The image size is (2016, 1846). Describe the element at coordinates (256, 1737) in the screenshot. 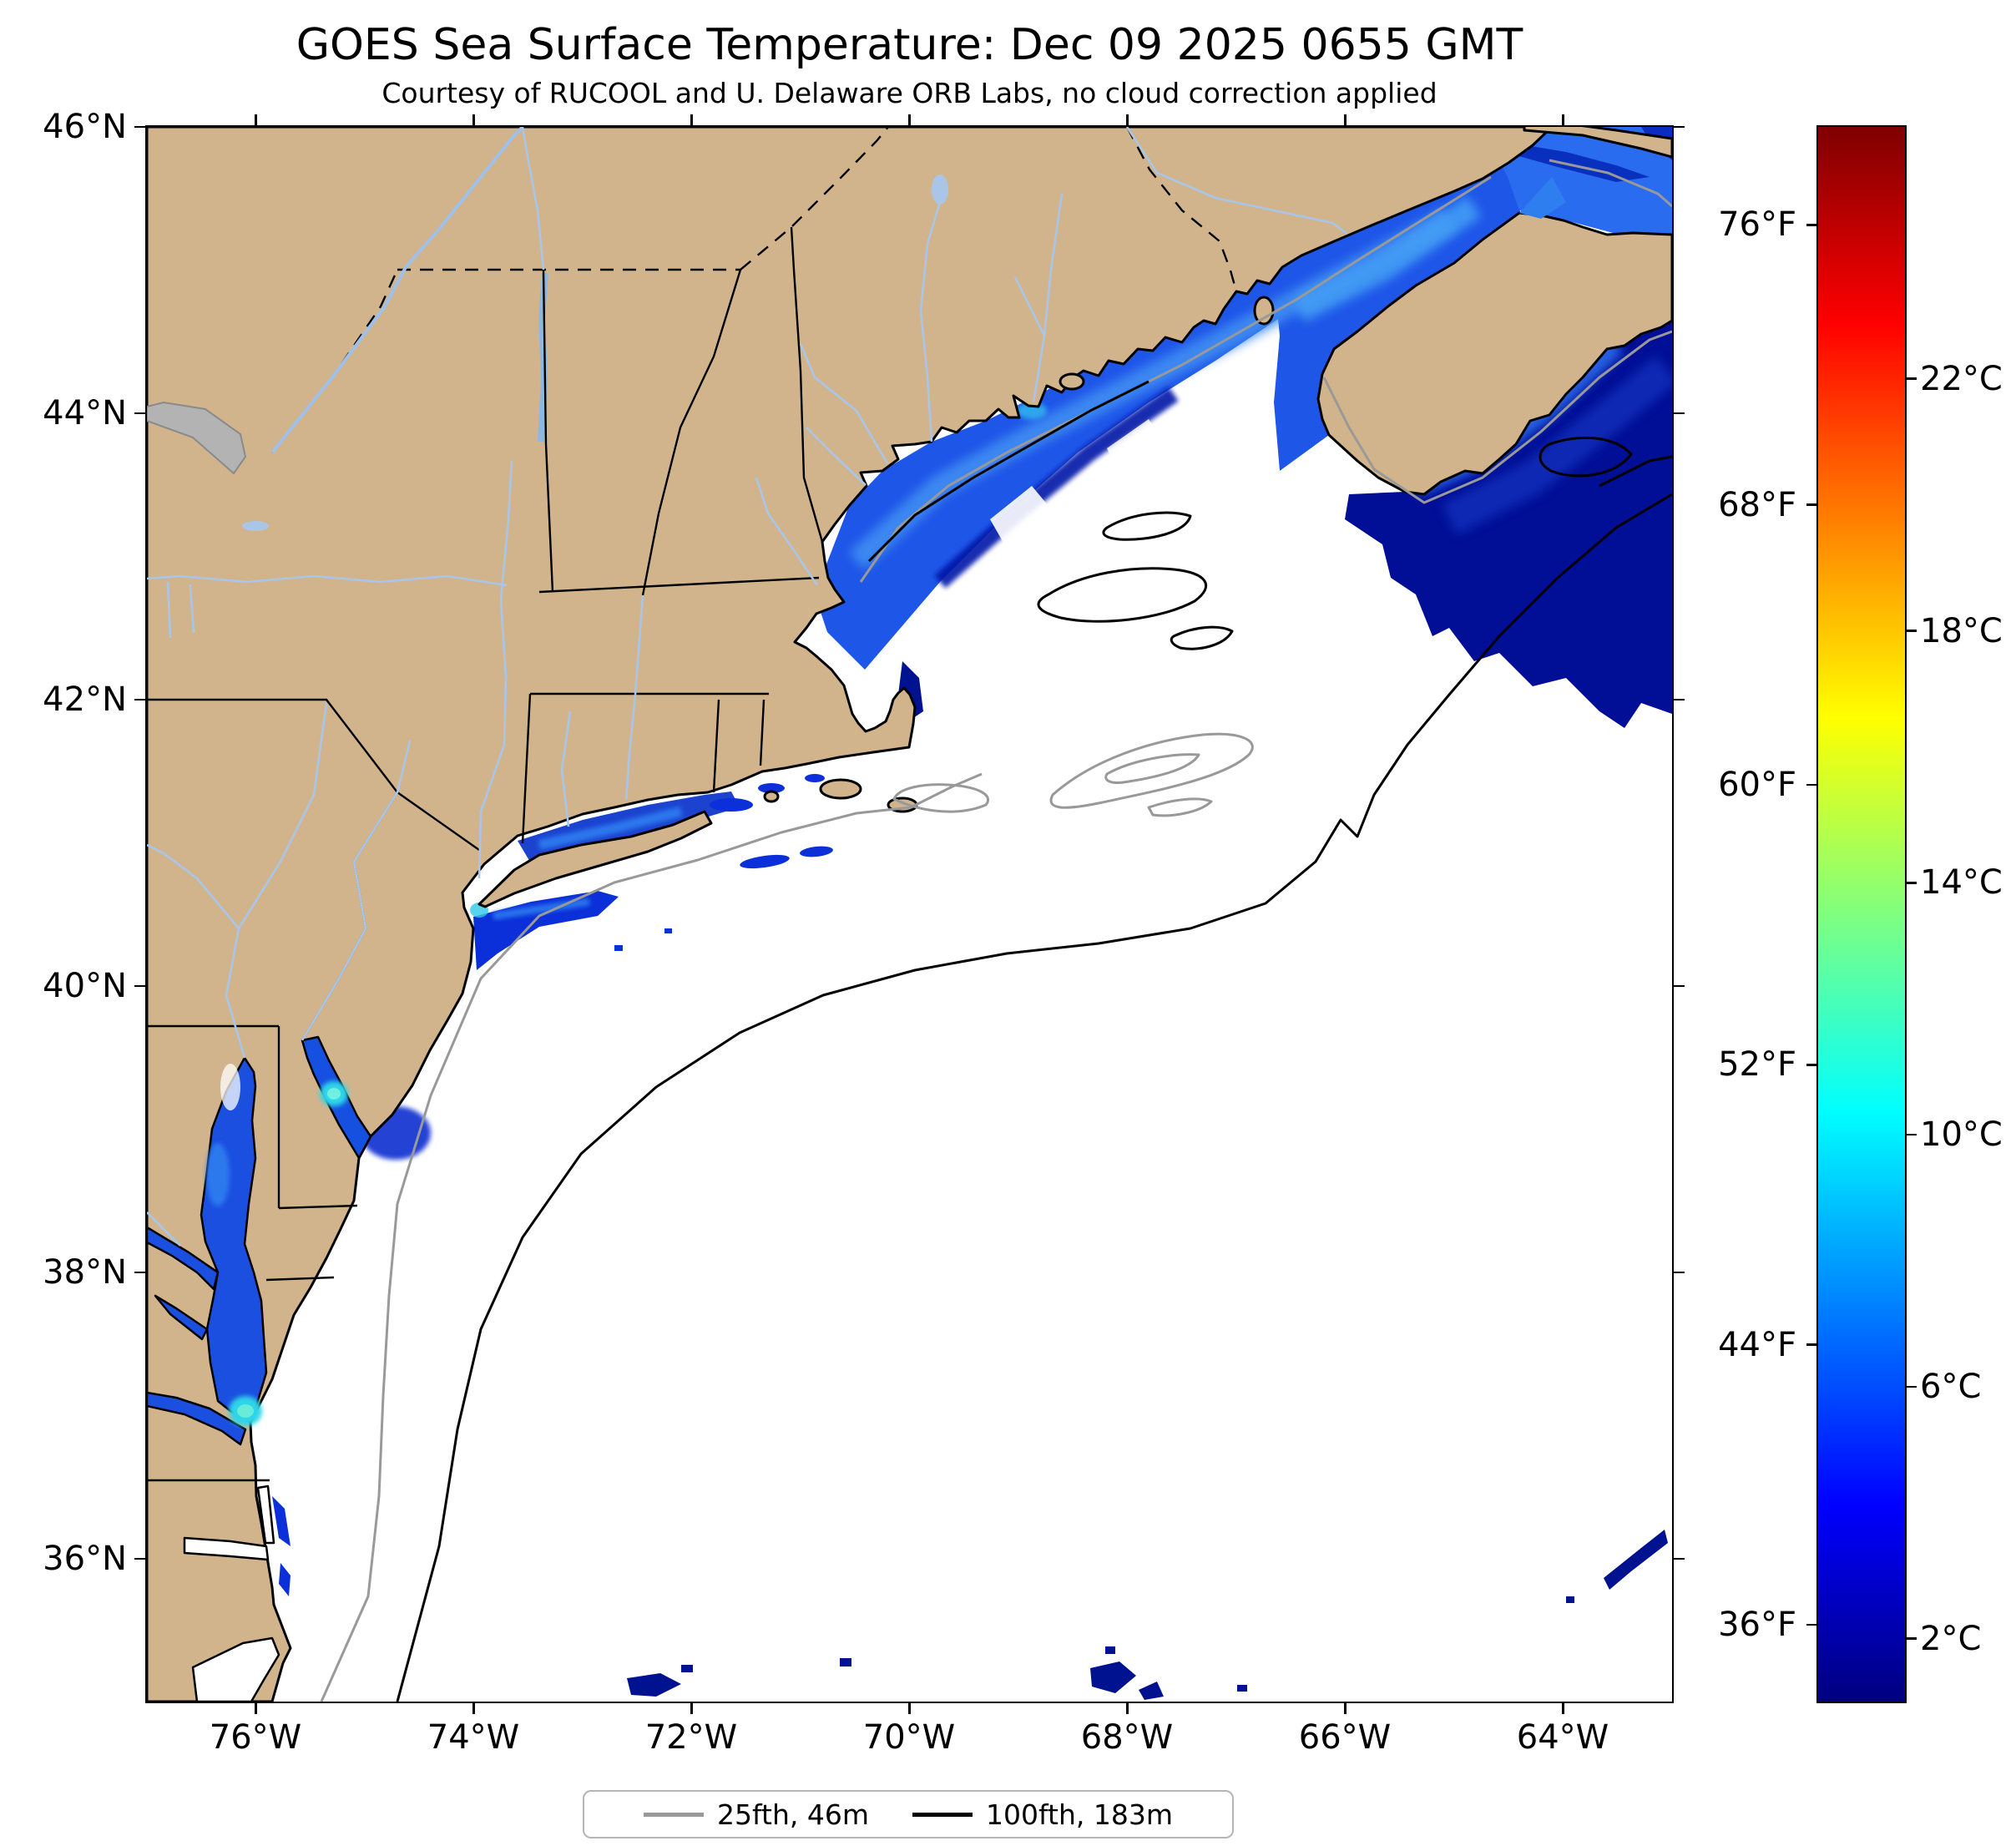

I see `x-tick-label: 76°W` at that location.